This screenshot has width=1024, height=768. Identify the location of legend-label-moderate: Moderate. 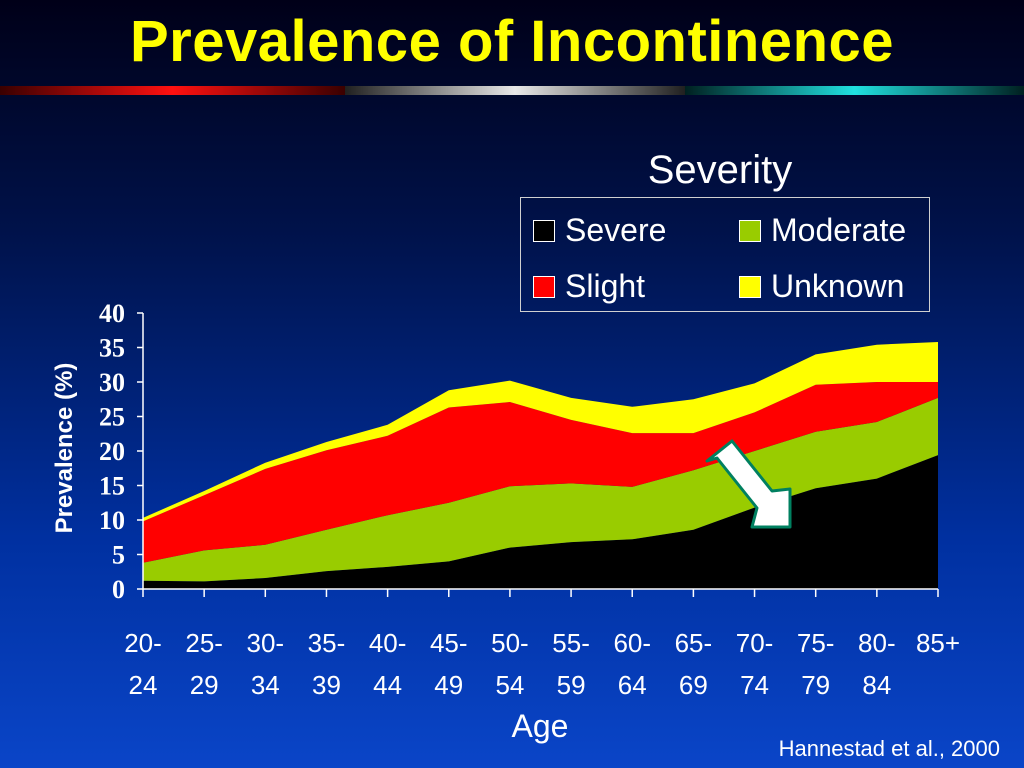
(839, 230).